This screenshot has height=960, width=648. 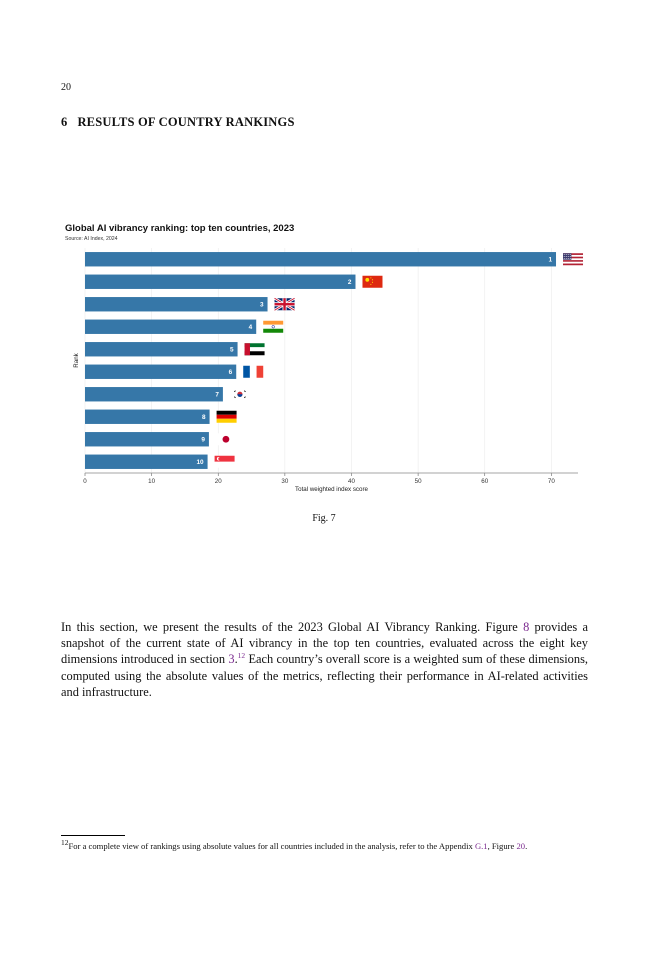 I want to click on chart-flags, so click(x=399, y=360).